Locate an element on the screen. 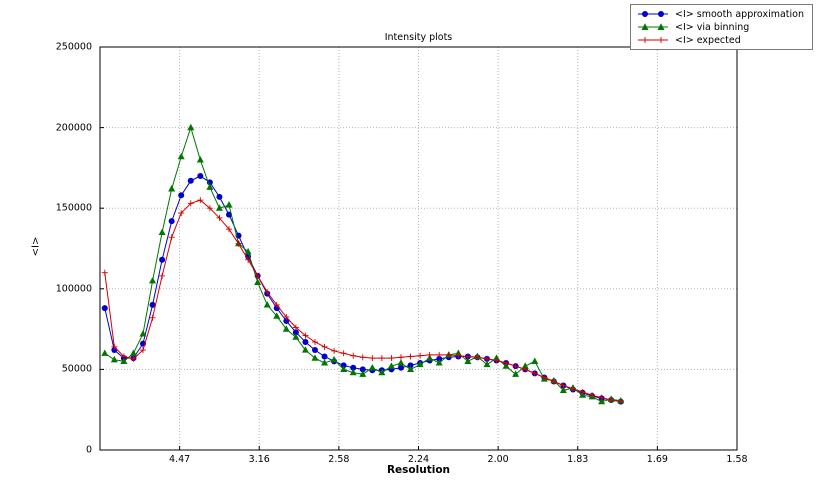 The width and height of the screenshot is (817, 492). x-tick-label: 2.00 is located at coordinates (498, 459).